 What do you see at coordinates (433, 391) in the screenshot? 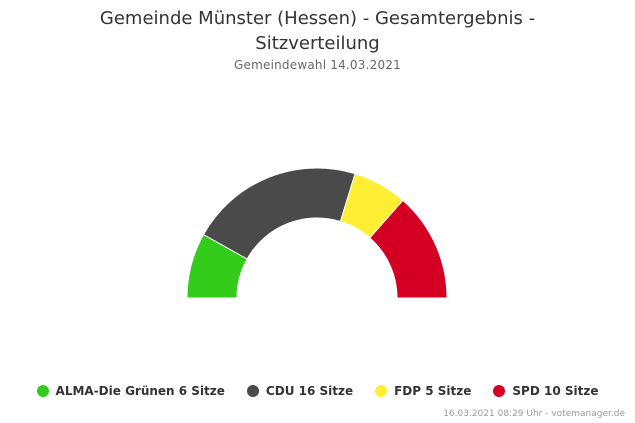
I see `legend-label: FDP 5 Sitze` at bounding box center [433, 391].